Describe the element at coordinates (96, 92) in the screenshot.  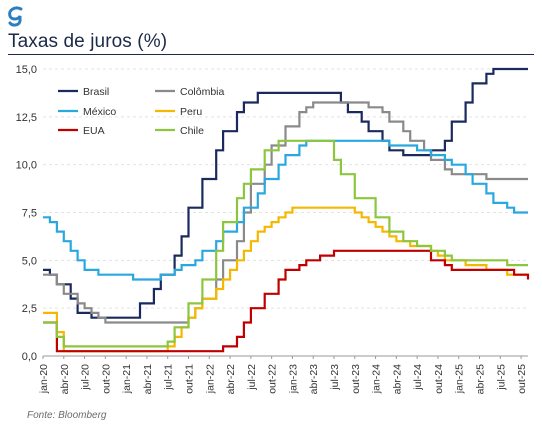
I see `legend-label-brasil: Brasil` at that location.